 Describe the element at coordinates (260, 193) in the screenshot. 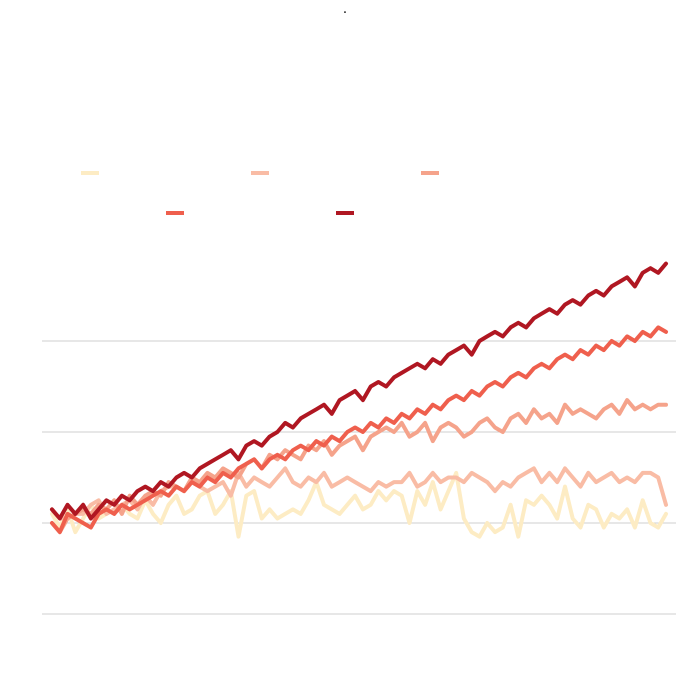

I see `legend` at that location.